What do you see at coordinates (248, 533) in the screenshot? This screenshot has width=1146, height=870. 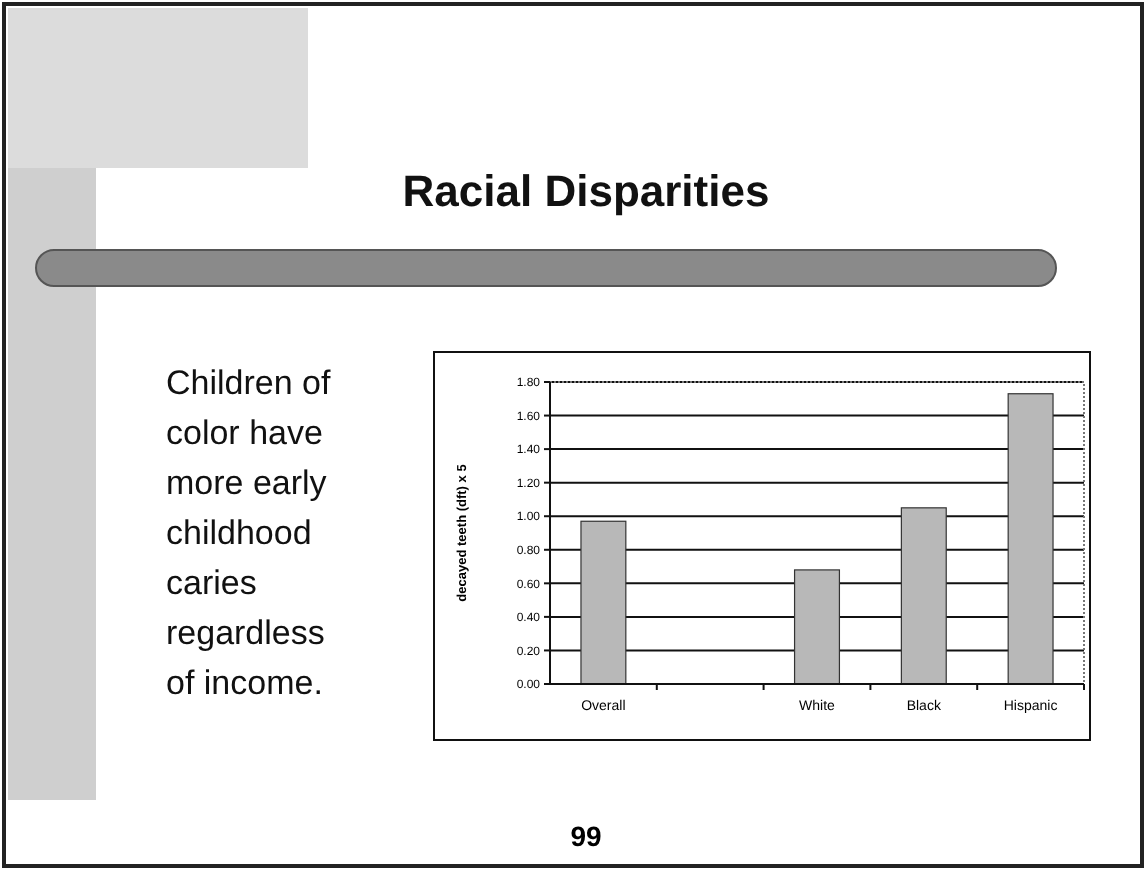 I see `text: Children of color have more early childhood caries regardless of income.` at bounding box center [248, 533].